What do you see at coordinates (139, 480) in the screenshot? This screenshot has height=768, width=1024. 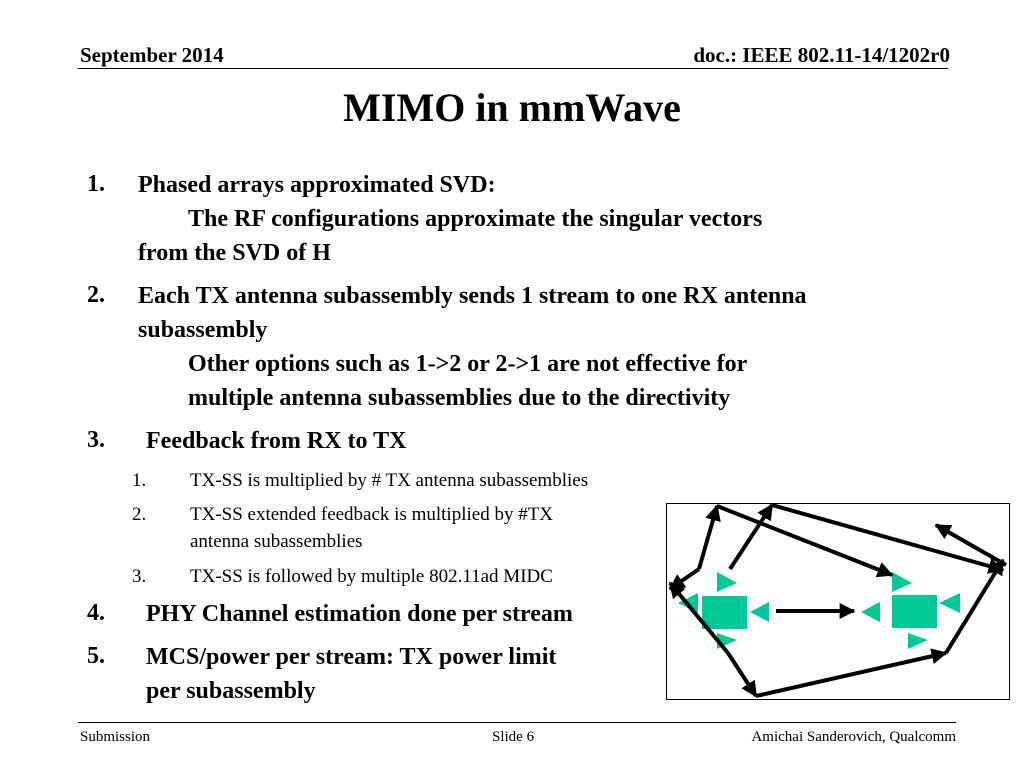 I see `sublist-number-1: 1.` at bounding box center [139, 480].